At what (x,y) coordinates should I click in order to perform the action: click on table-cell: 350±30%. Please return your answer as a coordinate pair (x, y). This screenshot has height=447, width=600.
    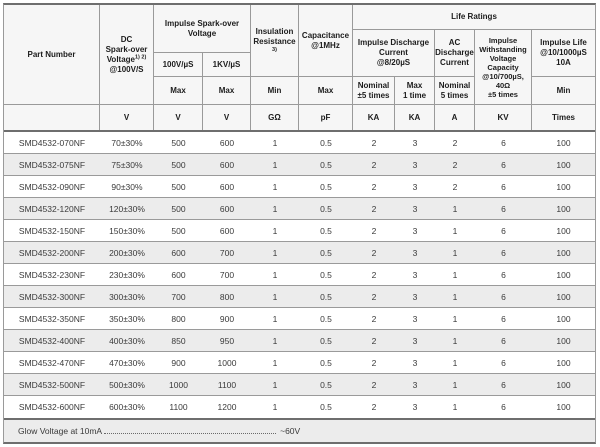
    Looking at the image, I should click on (127, 318).